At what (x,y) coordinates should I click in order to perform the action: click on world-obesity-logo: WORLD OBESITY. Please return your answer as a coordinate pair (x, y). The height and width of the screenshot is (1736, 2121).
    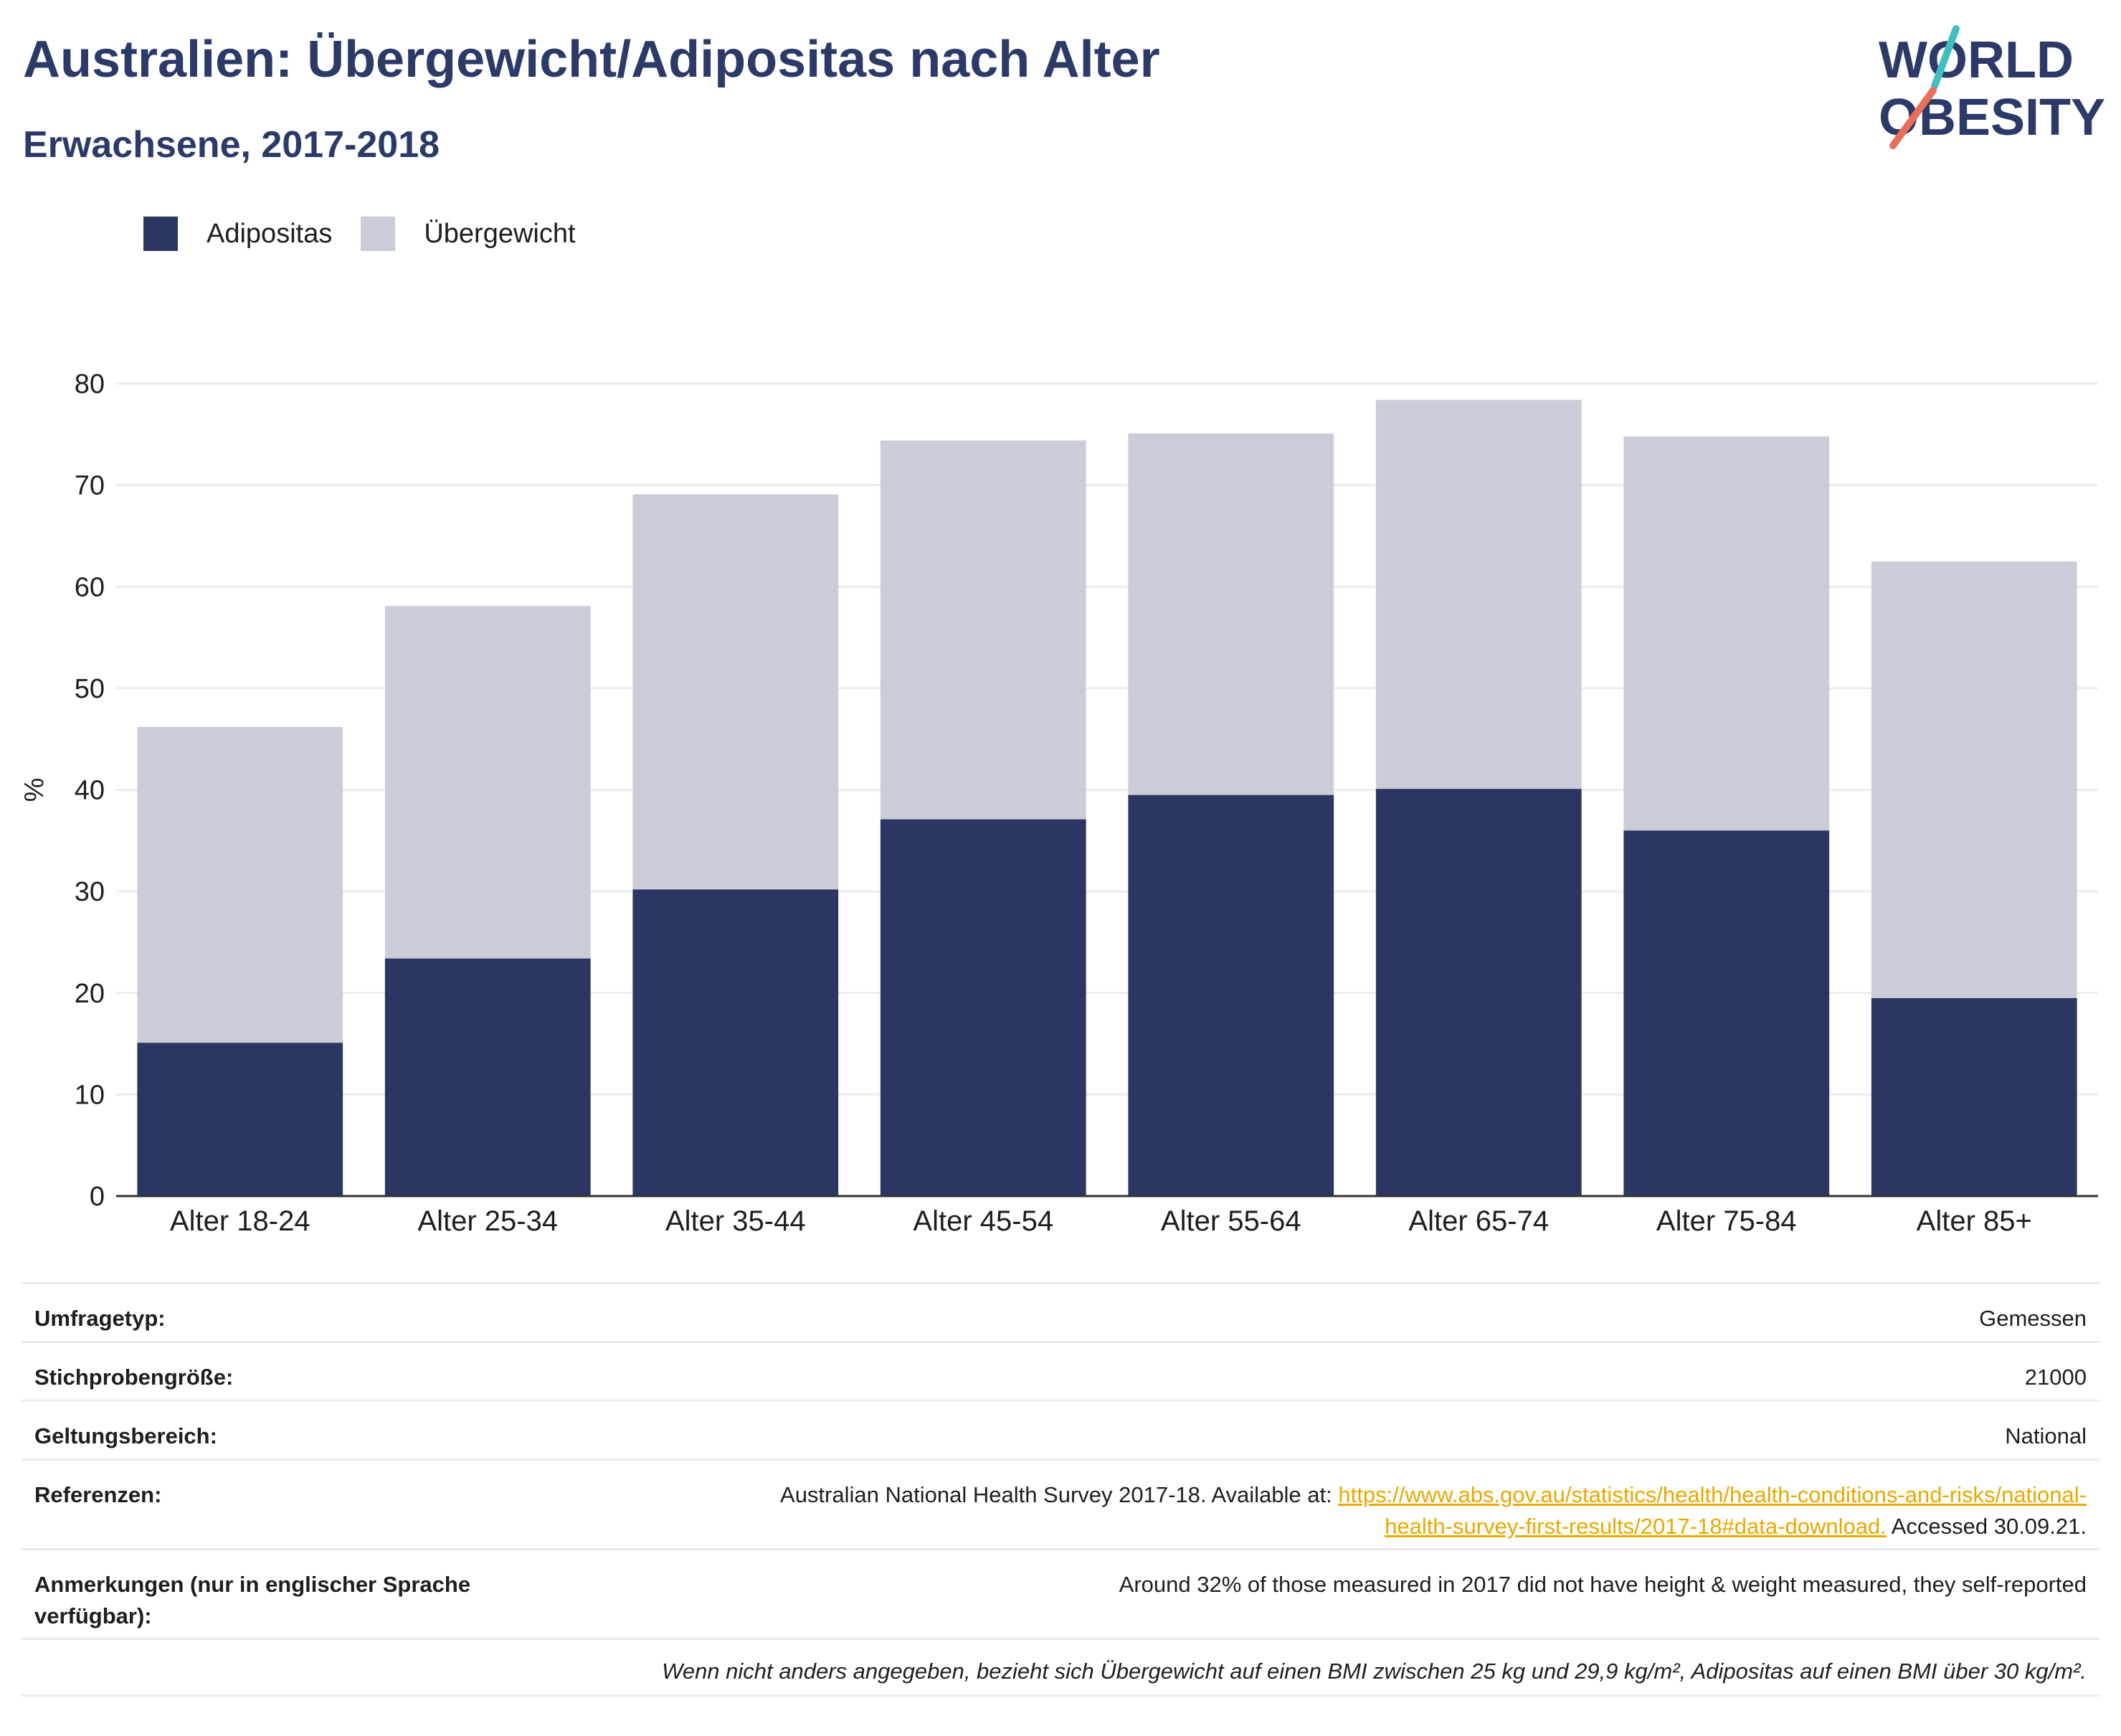
    Looking at the image, I should click on (1992, 87).